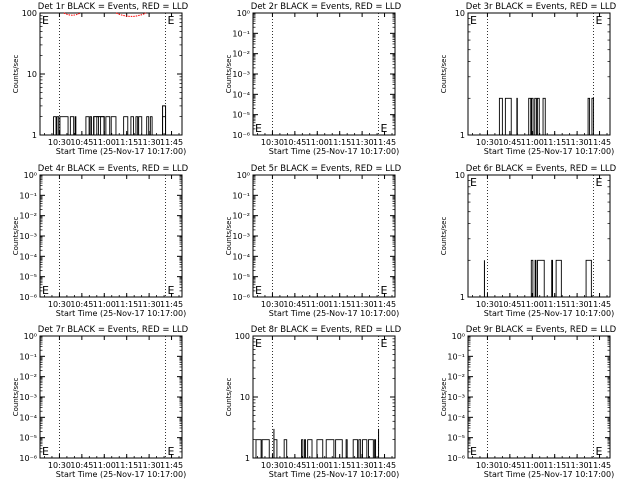 The image size is (640, 480). What do you see at coordinates (72, 14) in the screenshot?
I see `lld-arc` at bounding box center [72, 14].